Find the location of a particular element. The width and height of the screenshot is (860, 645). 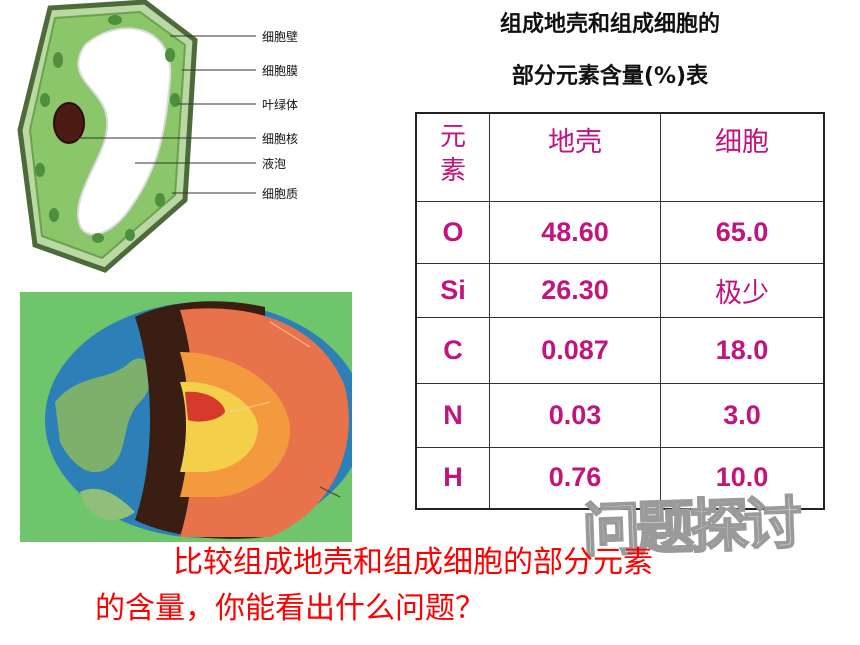

table-row: Si 26.30 极少 is located at coordinates (620, 290).